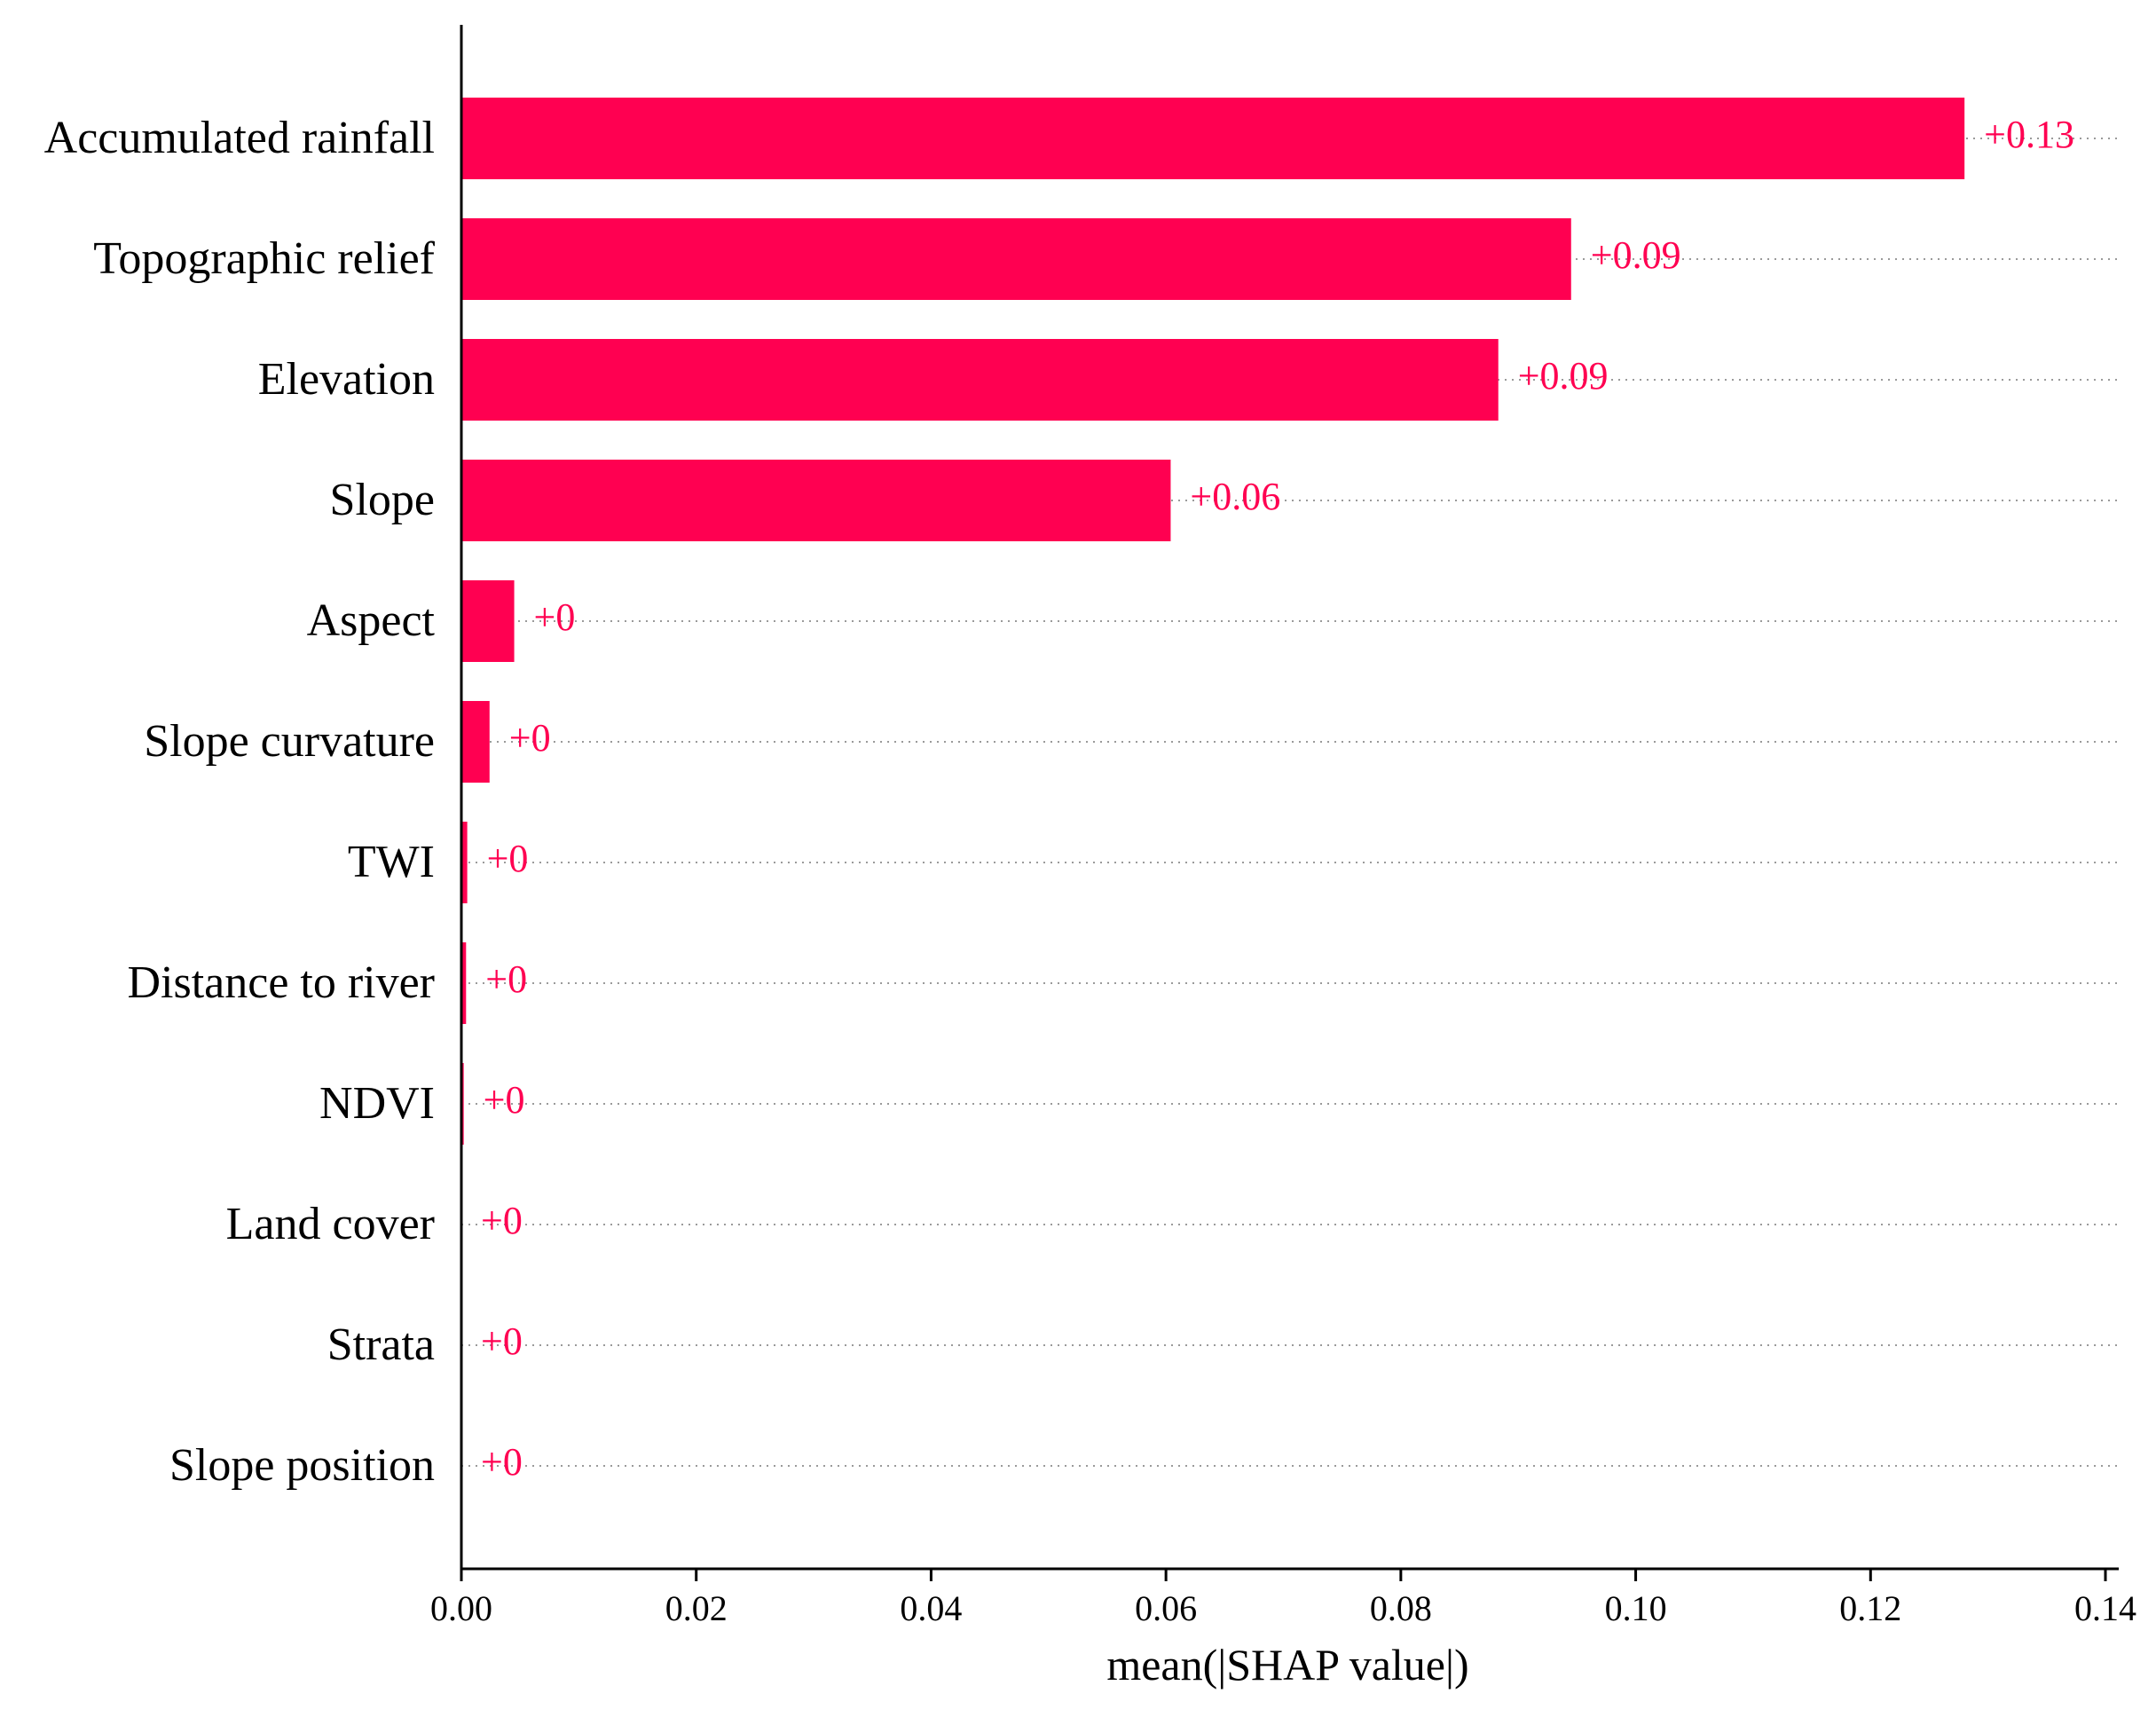 The height and width of the screenshot is (1717, 2156). I want to click on x-tick-label: 0.04, so click(931, 1608).